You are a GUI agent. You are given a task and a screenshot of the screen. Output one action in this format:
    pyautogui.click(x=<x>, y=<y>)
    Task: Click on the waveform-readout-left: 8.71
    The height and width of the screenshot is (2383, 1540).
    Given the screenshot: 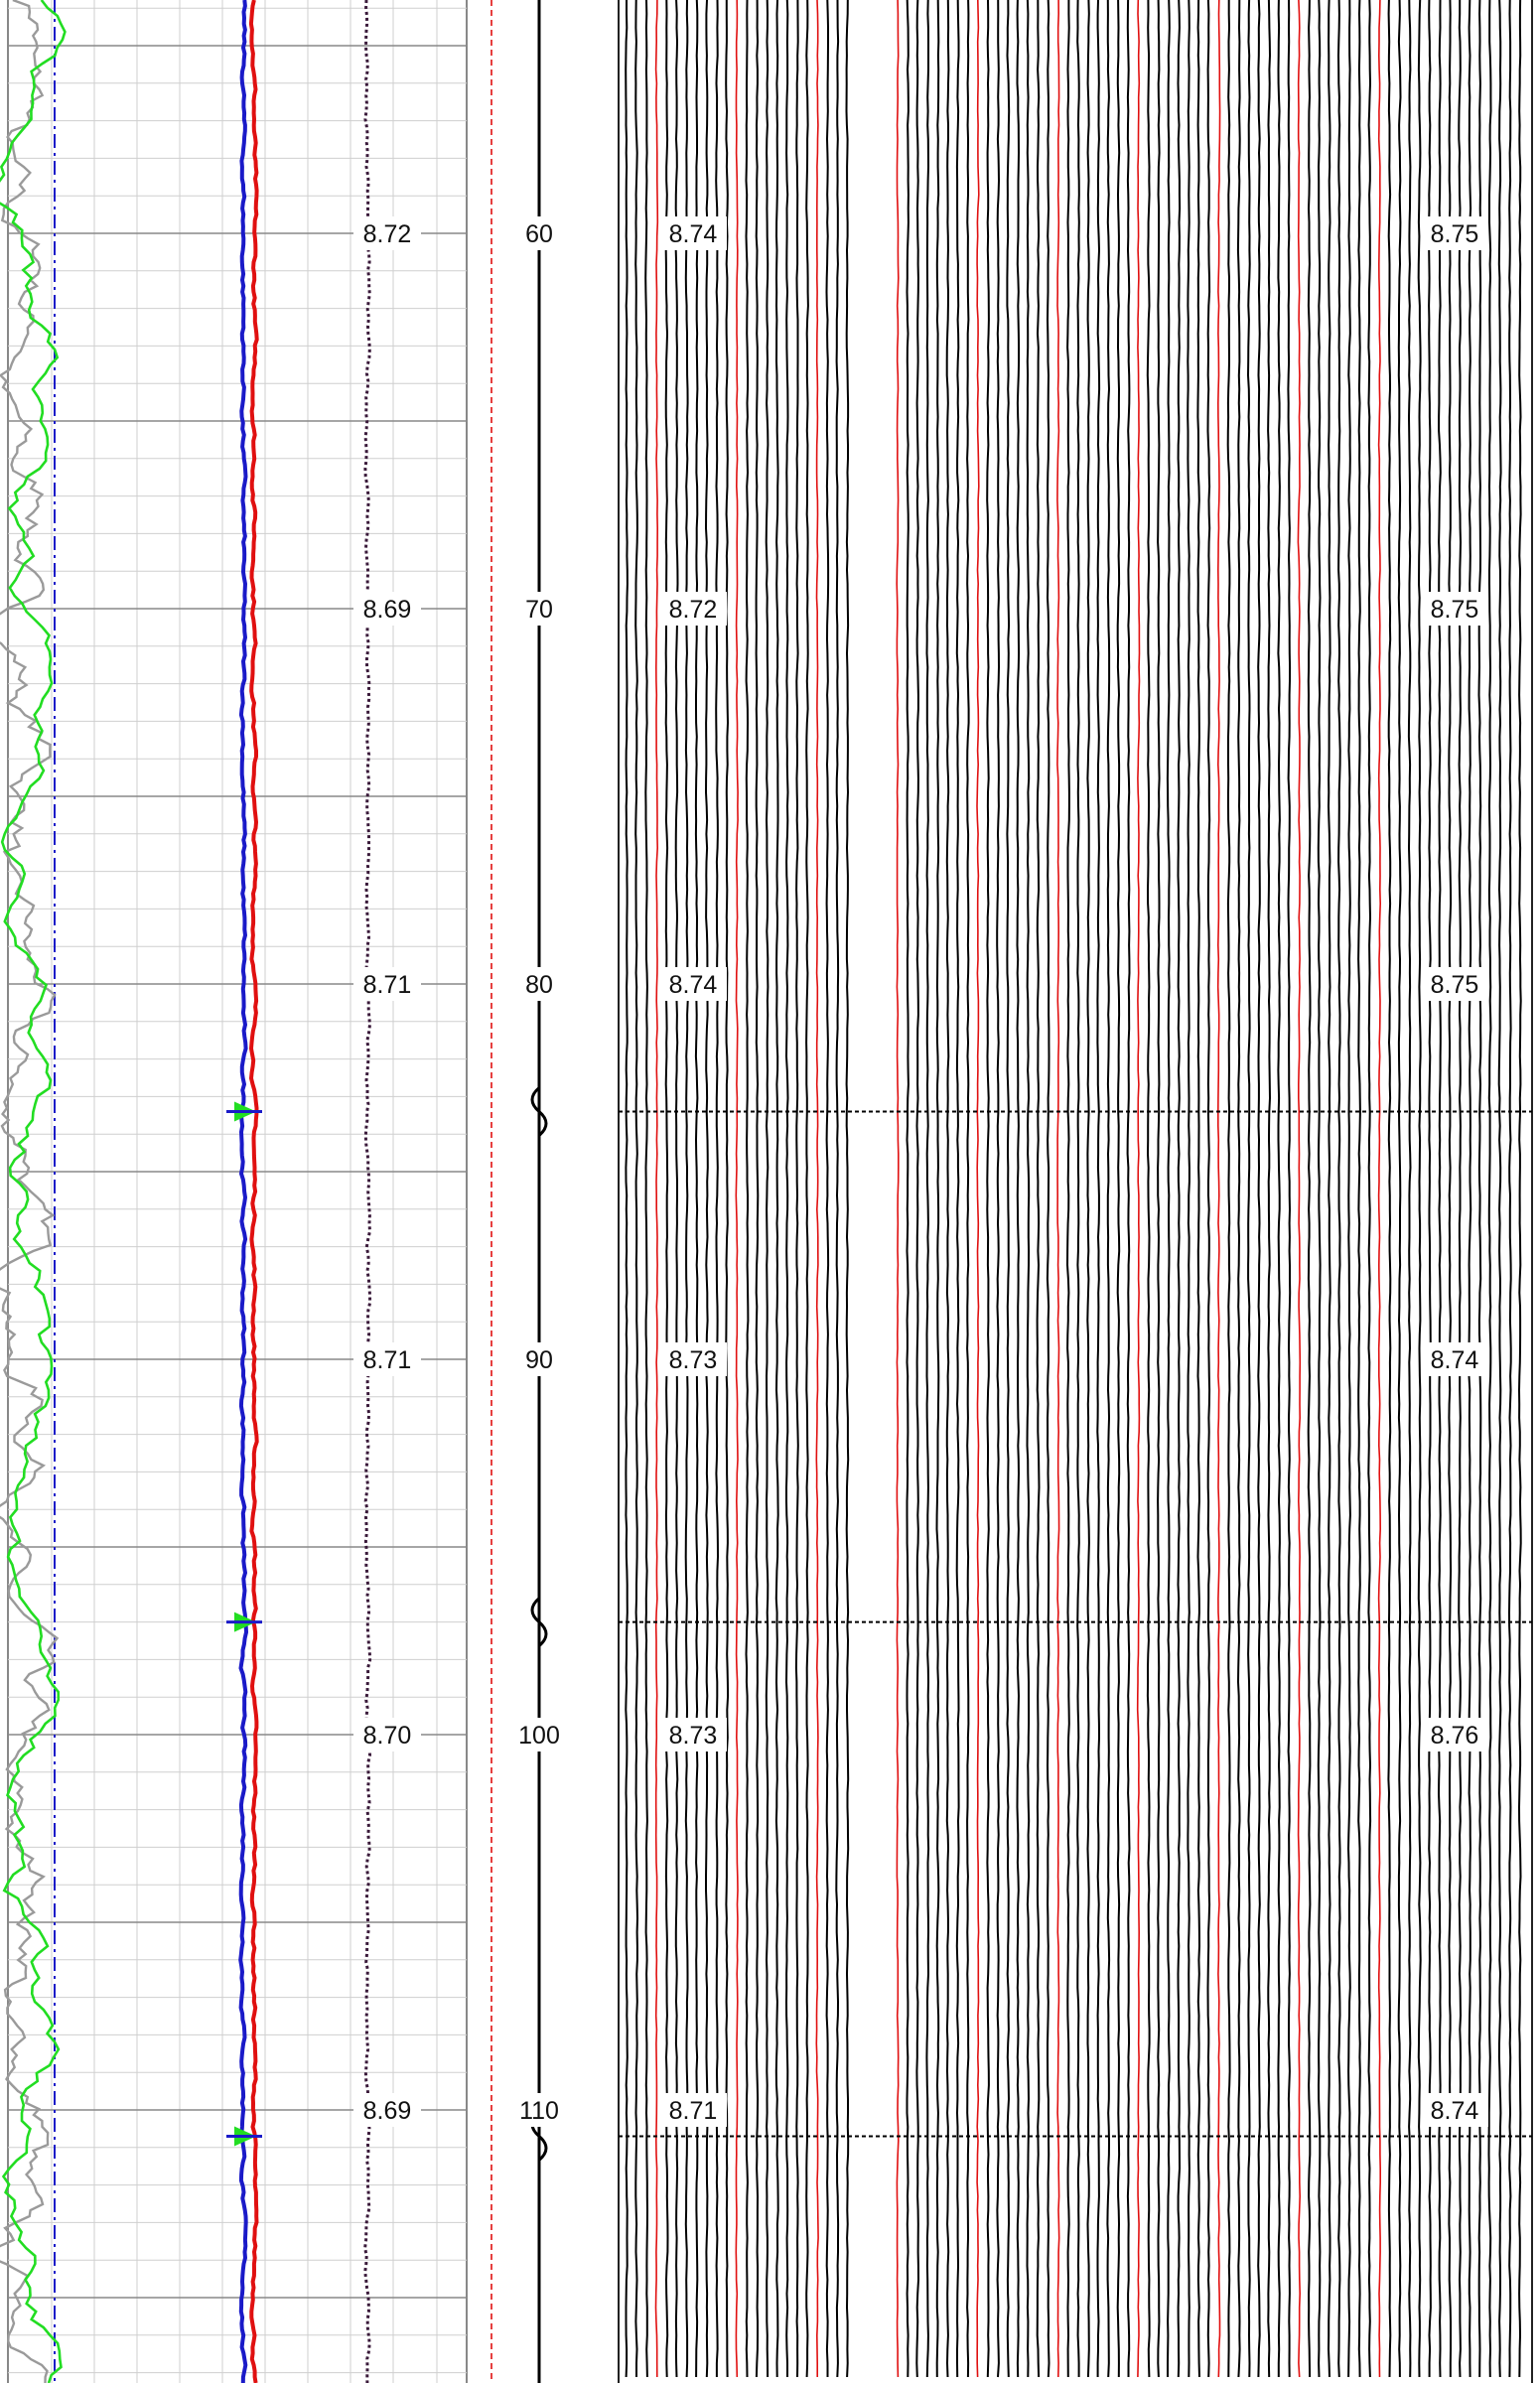 What is the action you would take?
    pyautogui.click(x=693, y=2111)
    